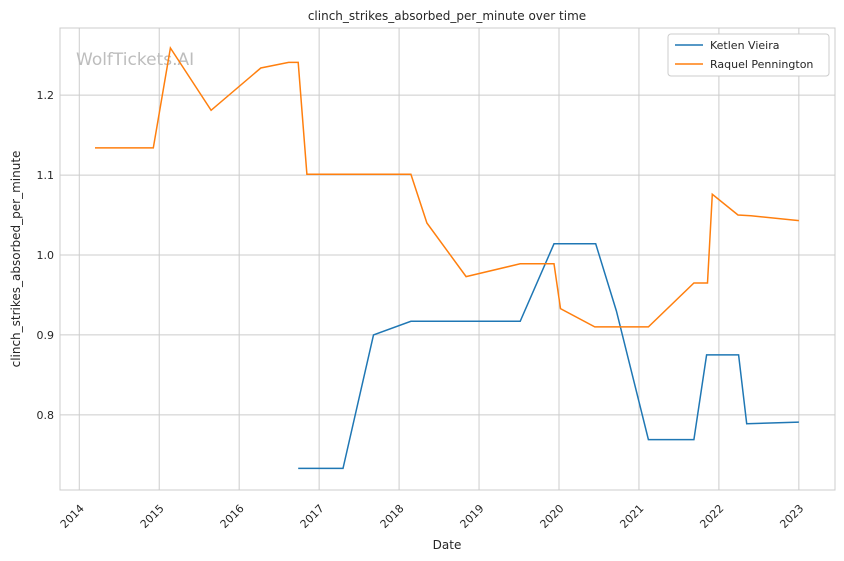  I want to click on y-tick-label: 0.8, so click(46, 415).